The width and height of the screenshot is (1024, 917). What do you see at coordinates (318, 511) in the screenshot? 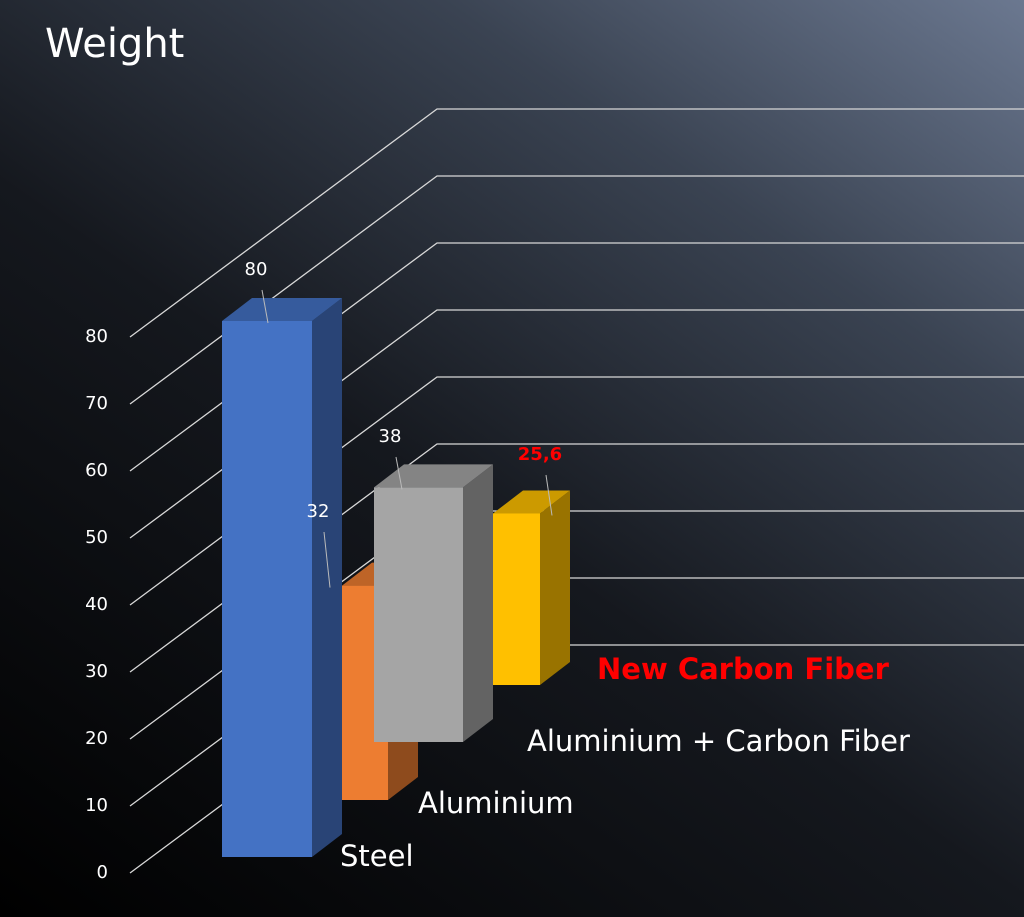
I see `value-label: 32` at bounding box center [318, 511].